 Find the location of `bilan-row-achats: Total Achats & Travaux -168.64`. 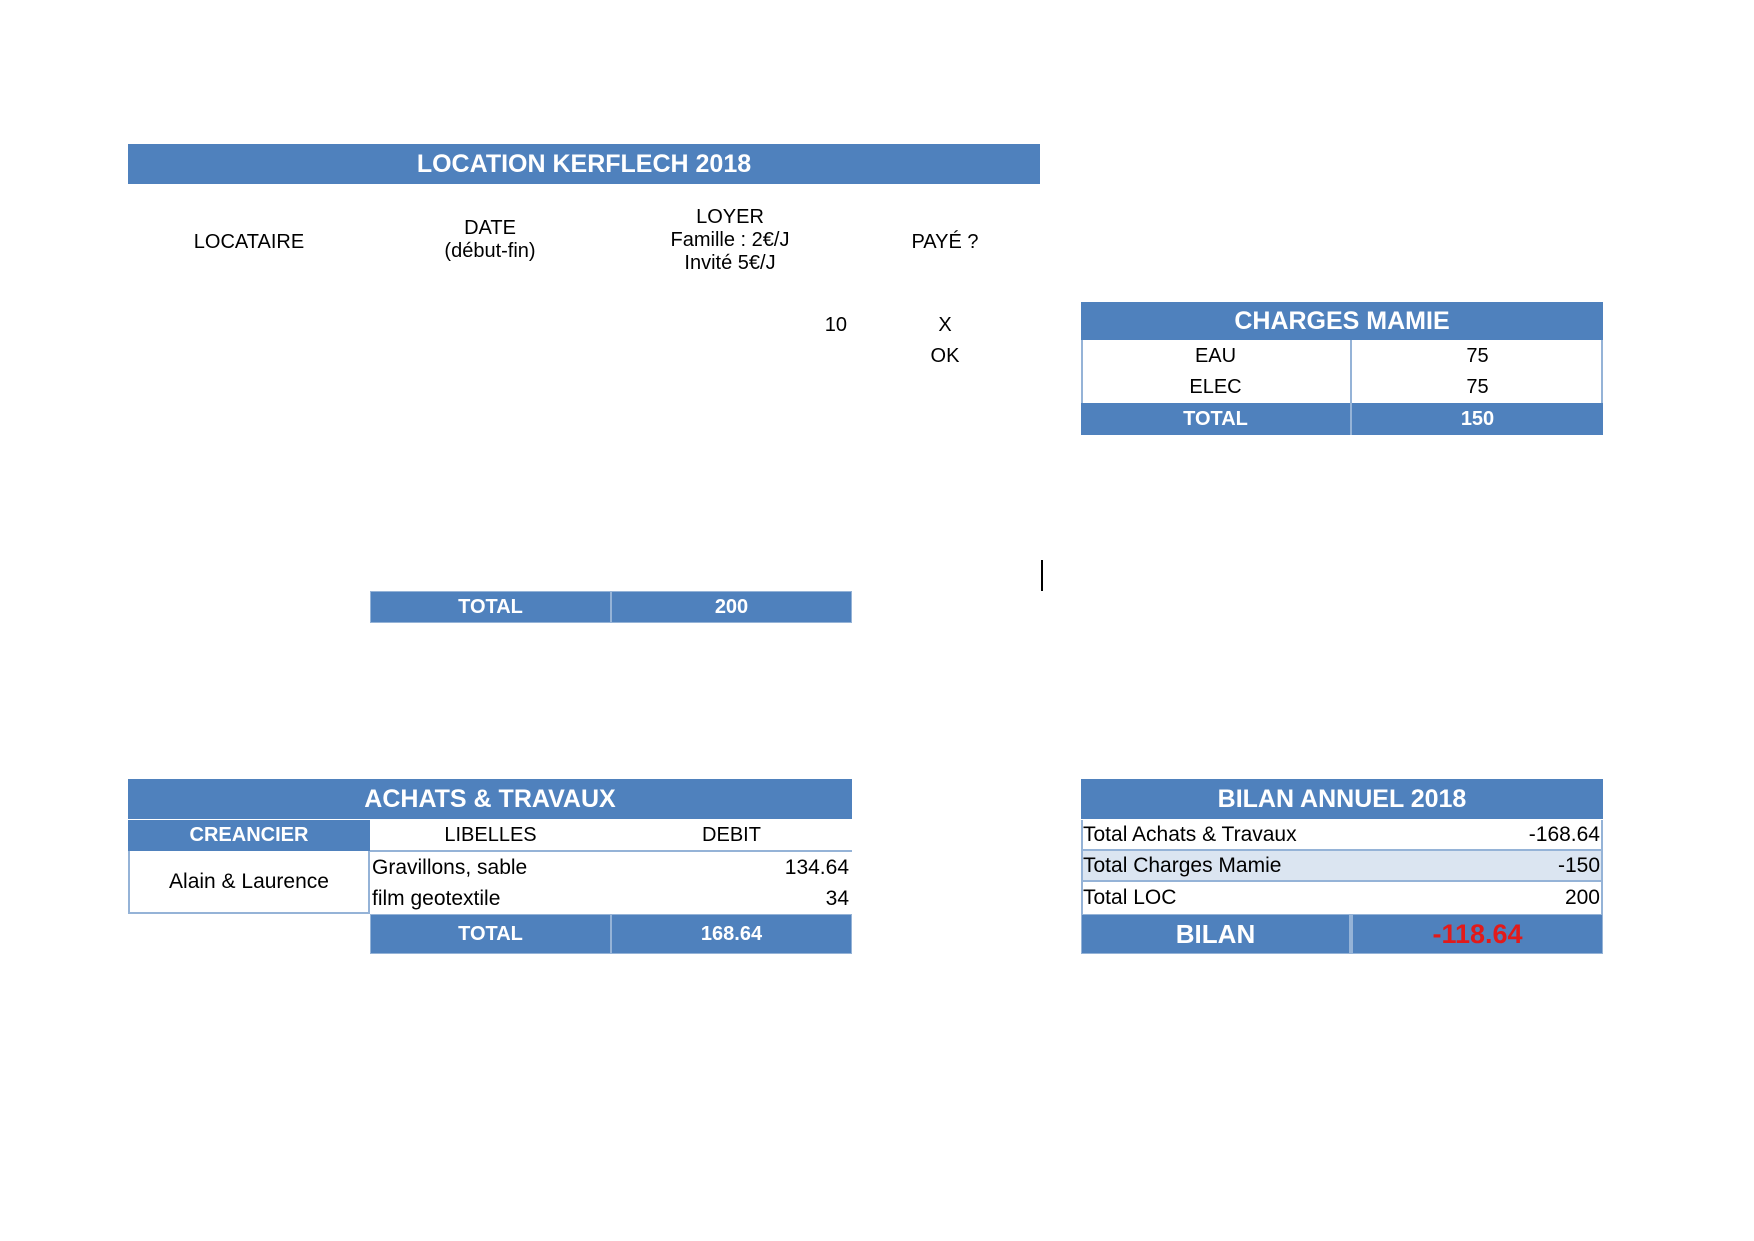

bilan-row-achats: Total Achats & Travaux -168.64 is located at coordinates (1342, 835).